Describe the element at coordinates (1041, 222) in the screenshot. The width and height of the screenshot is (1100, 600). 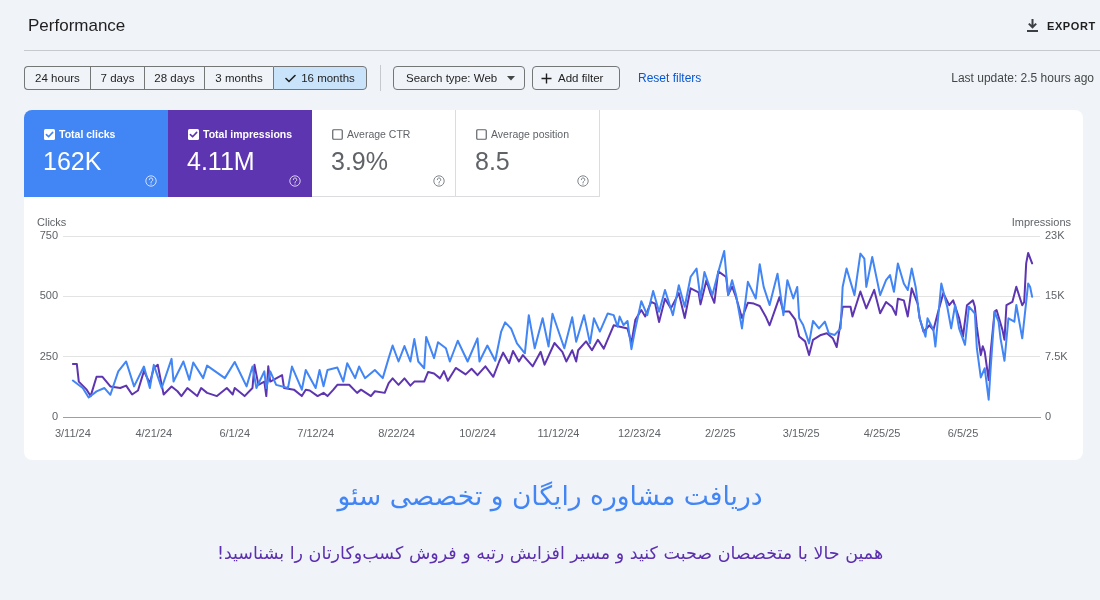
I see `y2-axis-title: Impressions` at that location.